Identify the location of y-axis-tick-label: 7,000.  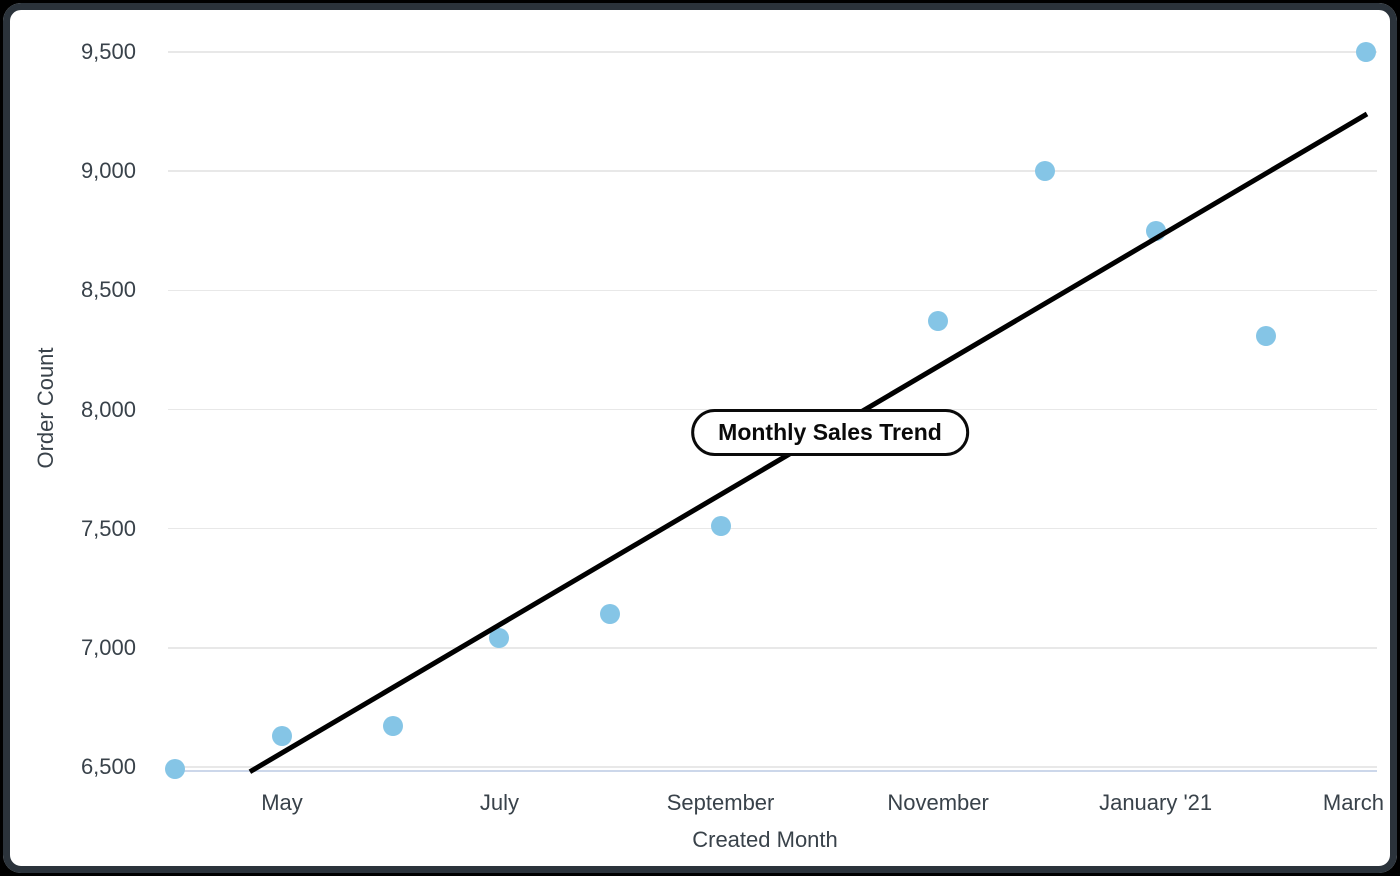
(108, 647).